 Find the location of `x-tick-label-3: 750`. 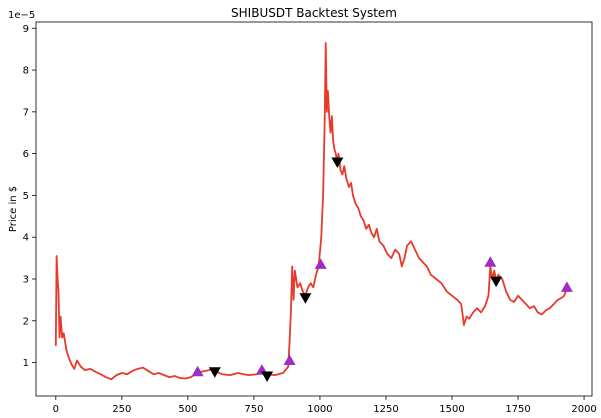

x-tick-label-3: 750 is located at coordinates (253, 409).